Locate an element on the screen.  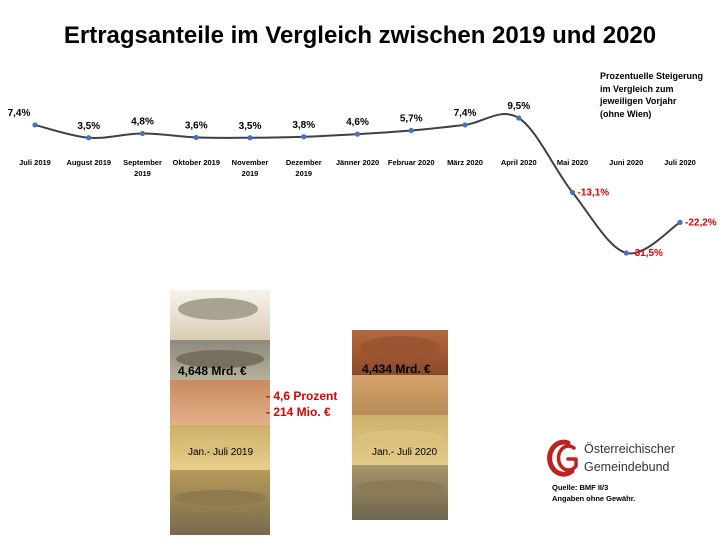
x-tick-label: Juli 2019 is located at coordinates (35, 162).